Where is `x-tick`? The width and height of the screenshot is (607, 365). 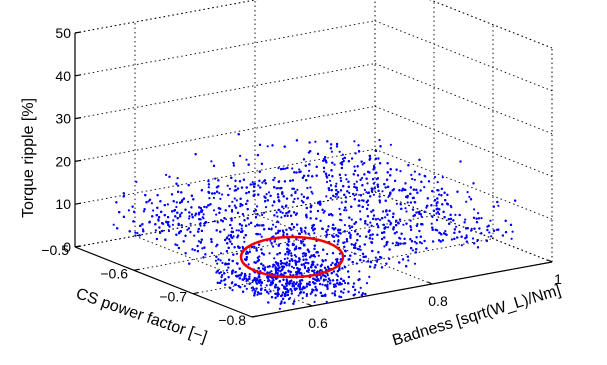 x-tick is located at coordinates (310, 305).